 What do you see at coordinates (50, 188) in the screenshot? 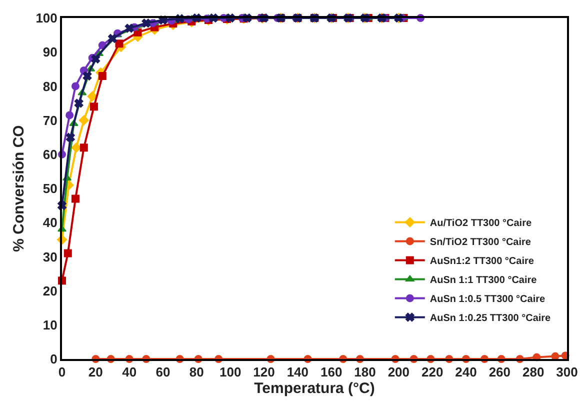
I see `y-tick-label: 50` at bounding box center [50, 188].